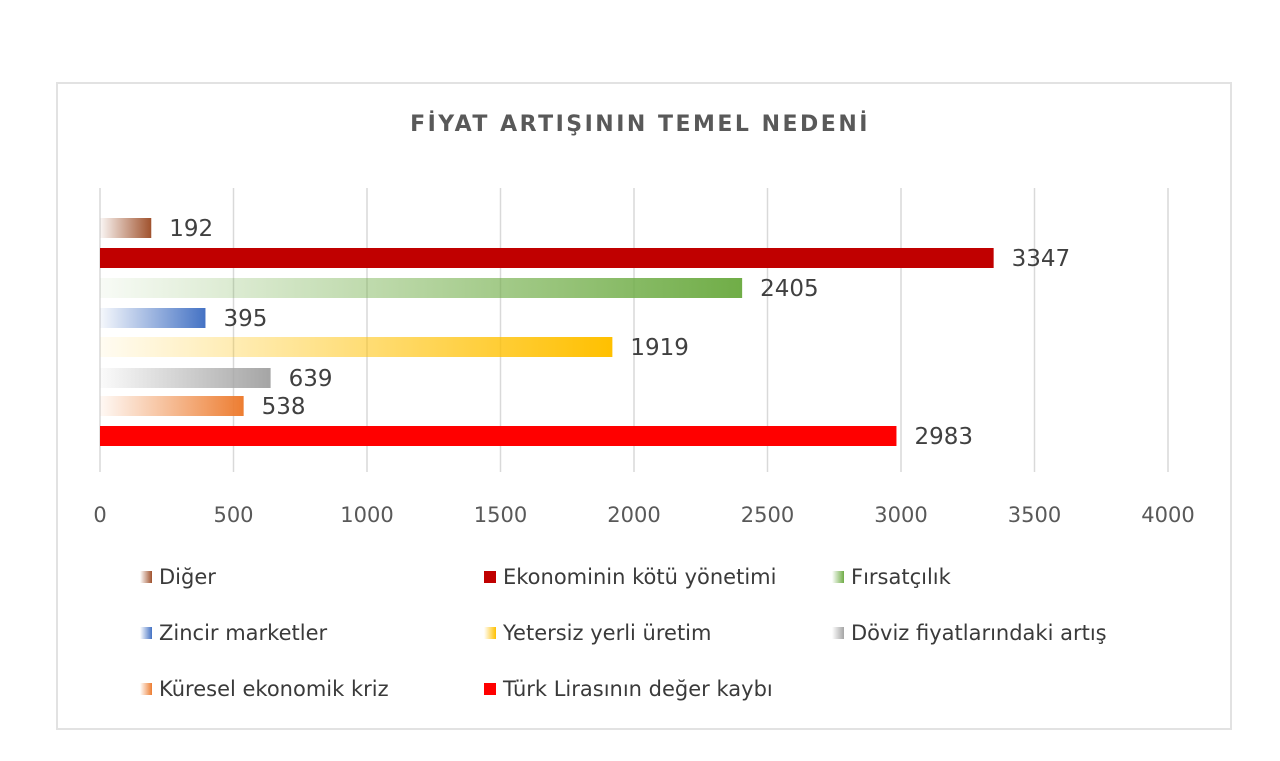 The height and width of the screenshot is (761, 1280). I want to click on legend-label: Yetersiz yerli üretim, so click(607, 633).